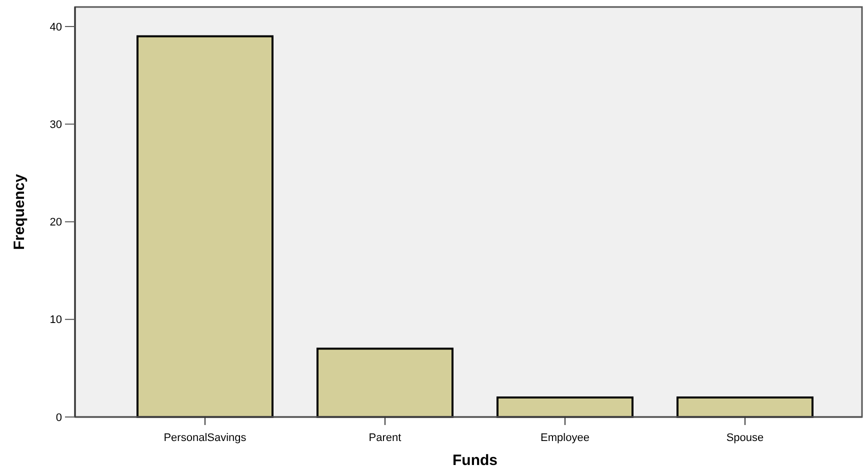 The height and width of the screenshot is (474, 867). Describe the element at coordinates (565, 438) in the screenshot. I see `x-tick-label: Employee` at that location.